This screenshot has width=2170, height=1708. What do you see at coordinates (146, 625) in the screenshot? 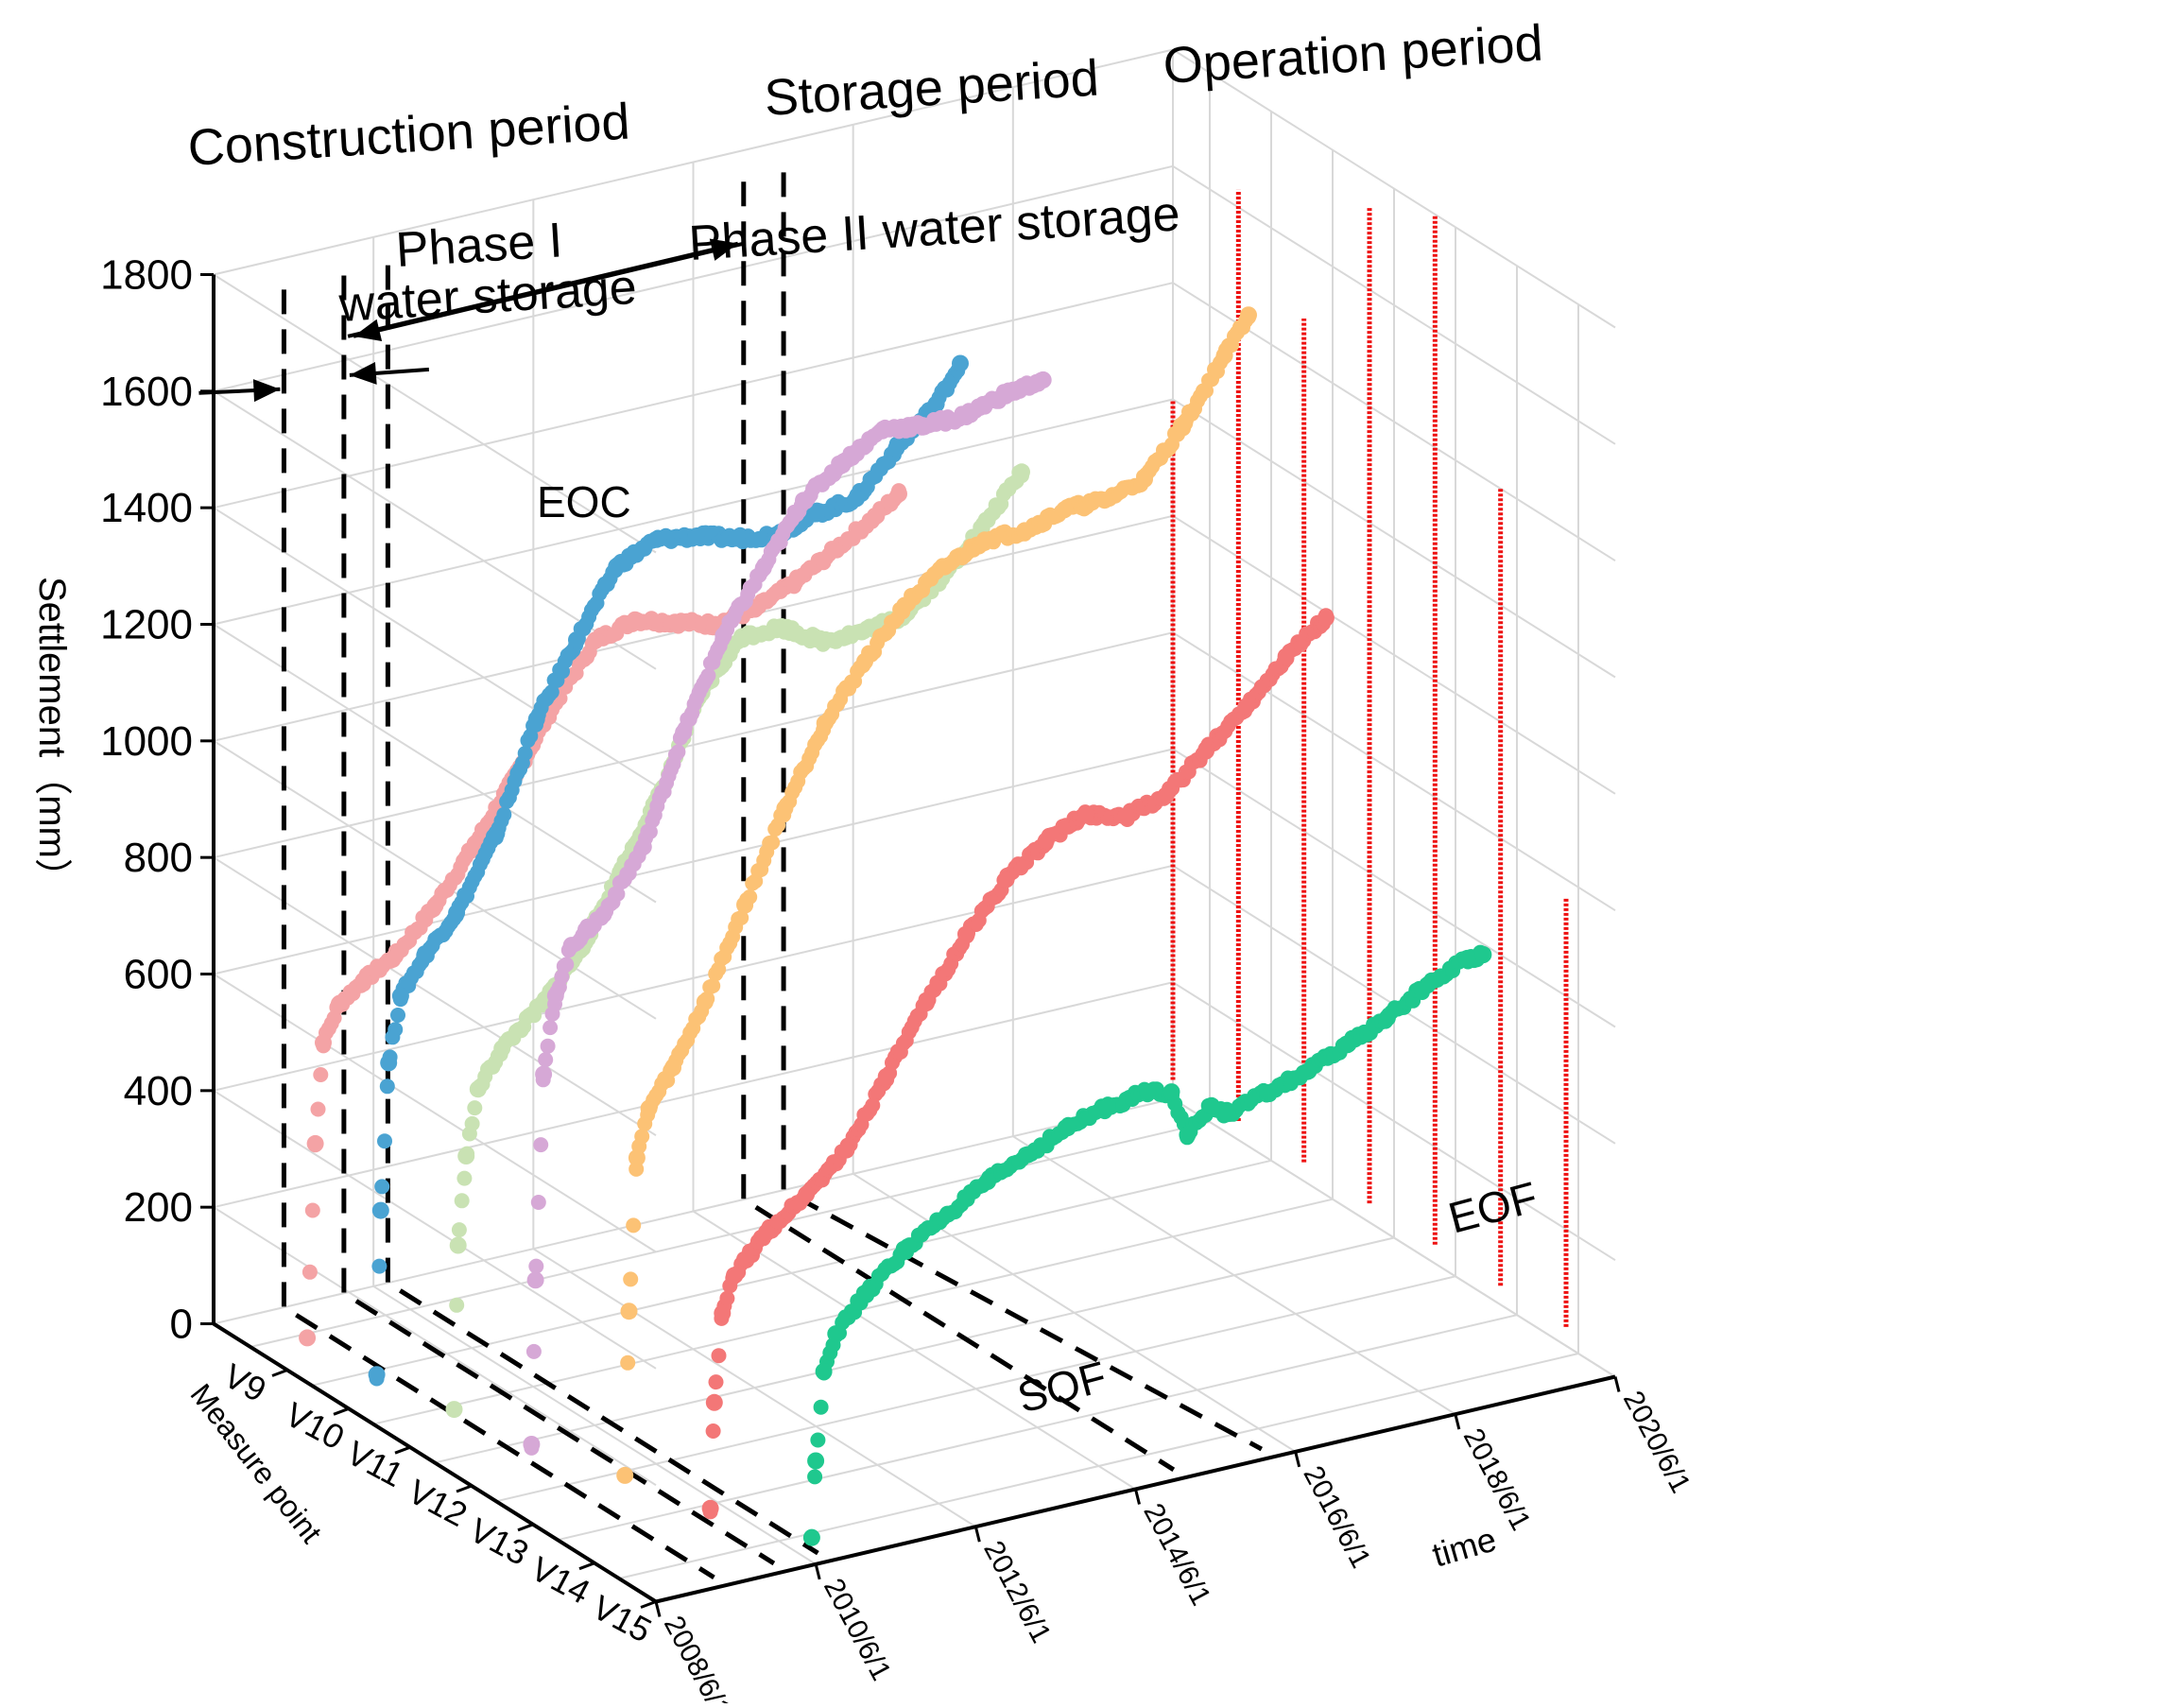
I see `y-tick-label: 1200` at bounding box center [146, 625].